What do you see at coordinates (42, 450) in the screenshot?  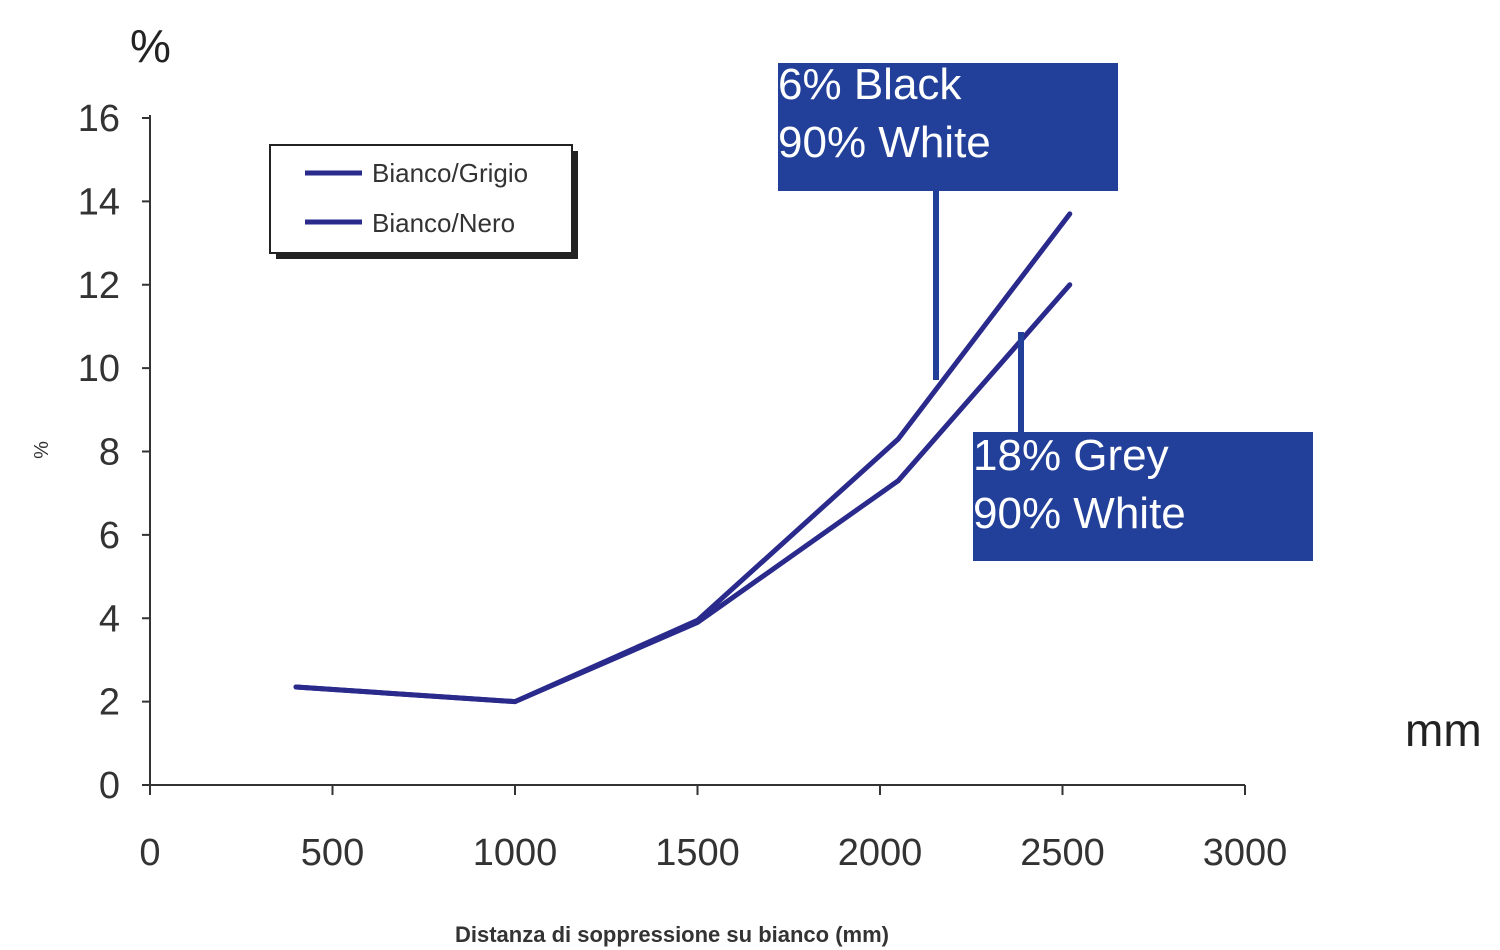 I see `y-axis-label: %` at bounding box center [42, 450].